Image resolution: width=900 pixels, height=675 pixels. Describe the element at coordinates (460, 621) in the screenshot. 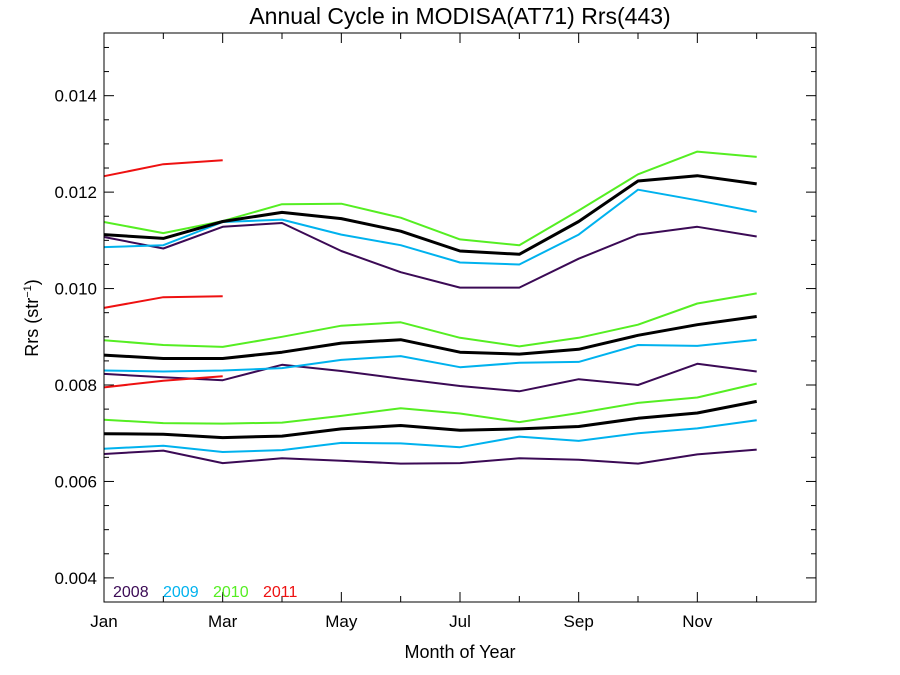

I see `x-tick-label: Jul` at that location.